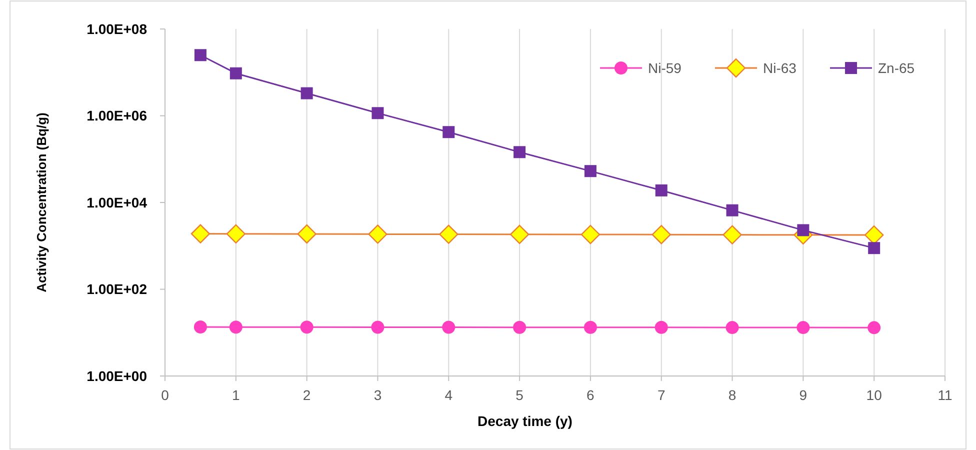 This screenshot has height=450, width=976. Describe the element at coordinates (41, 202) in the screenshot. I see `y-axis-title: Activity Concentration (Bq/g)` at that location.